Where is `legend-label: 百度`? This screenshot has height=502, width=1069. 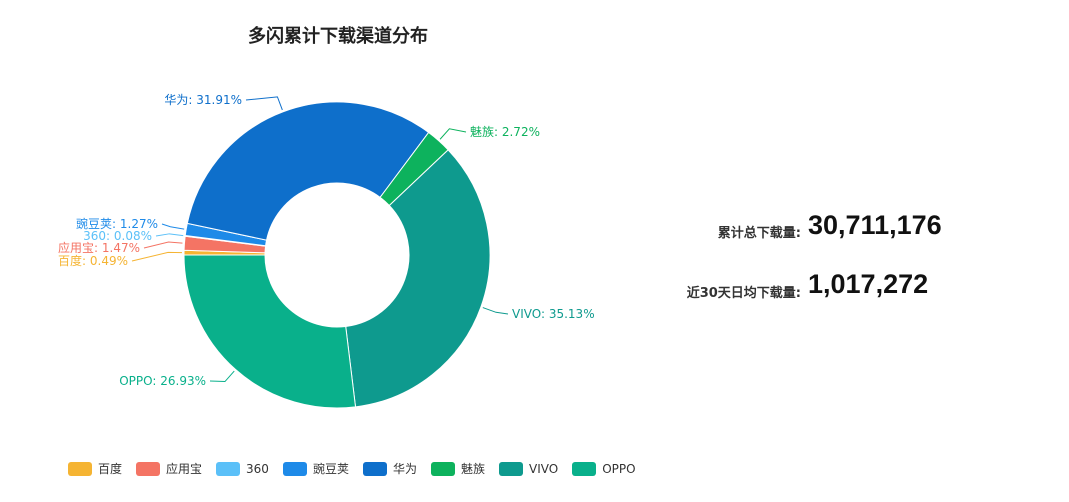
legend-label: 百度 is located at coordinates (110, 469).